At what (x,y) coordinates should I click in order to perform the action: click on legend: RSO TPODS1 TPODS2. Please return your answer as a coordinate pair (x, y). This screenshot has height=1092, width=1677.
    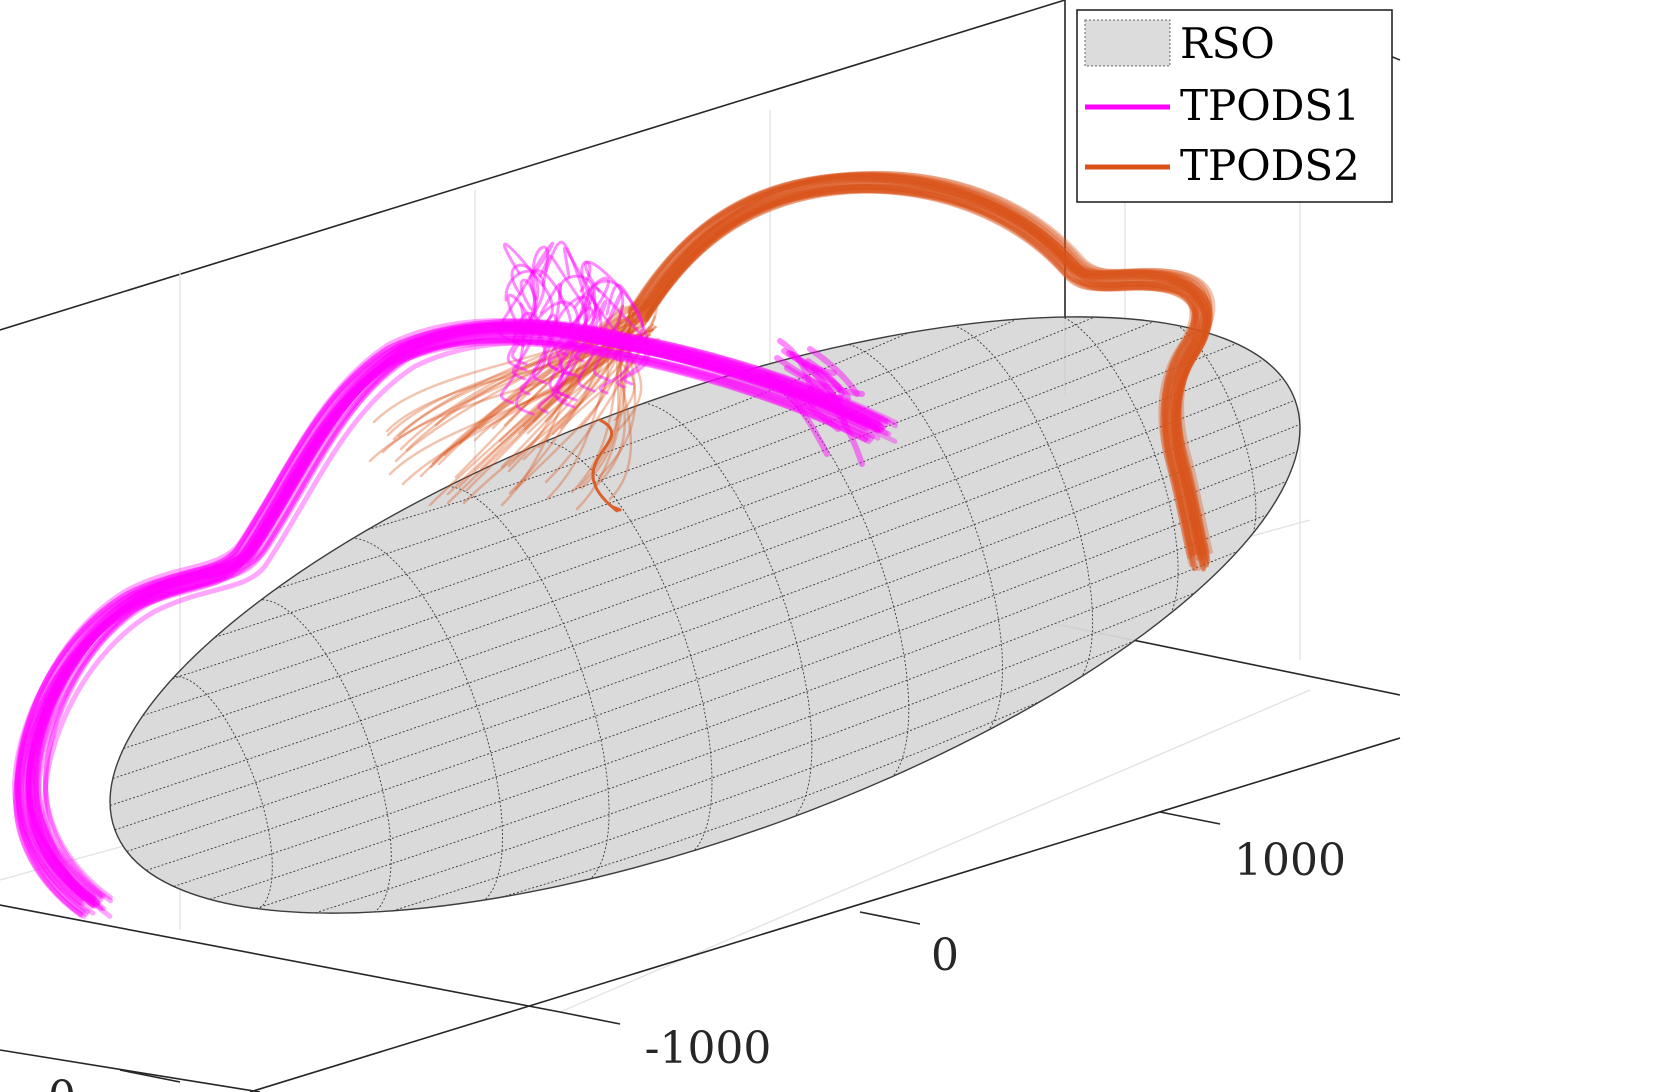
    Looking at the image, I should click on (1234, 106).